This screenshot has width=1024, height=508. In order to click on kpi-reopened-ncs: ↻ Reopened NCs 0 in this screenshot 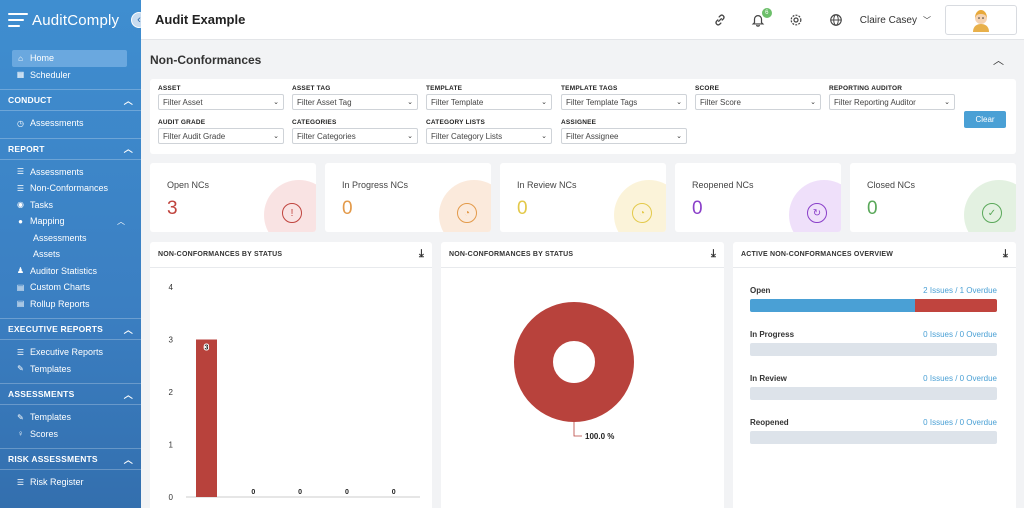, I will do `click(758, 197)`.